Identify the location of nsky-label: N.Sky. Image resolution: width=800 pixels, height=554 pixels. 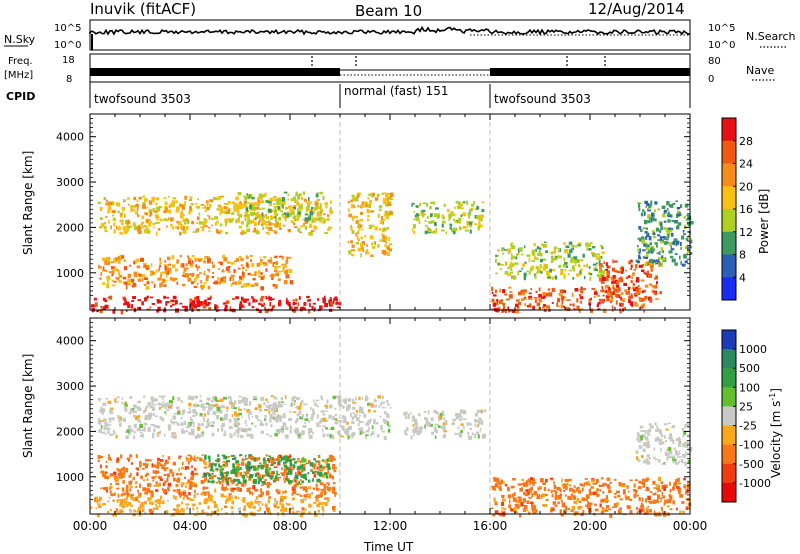
(20, 39).